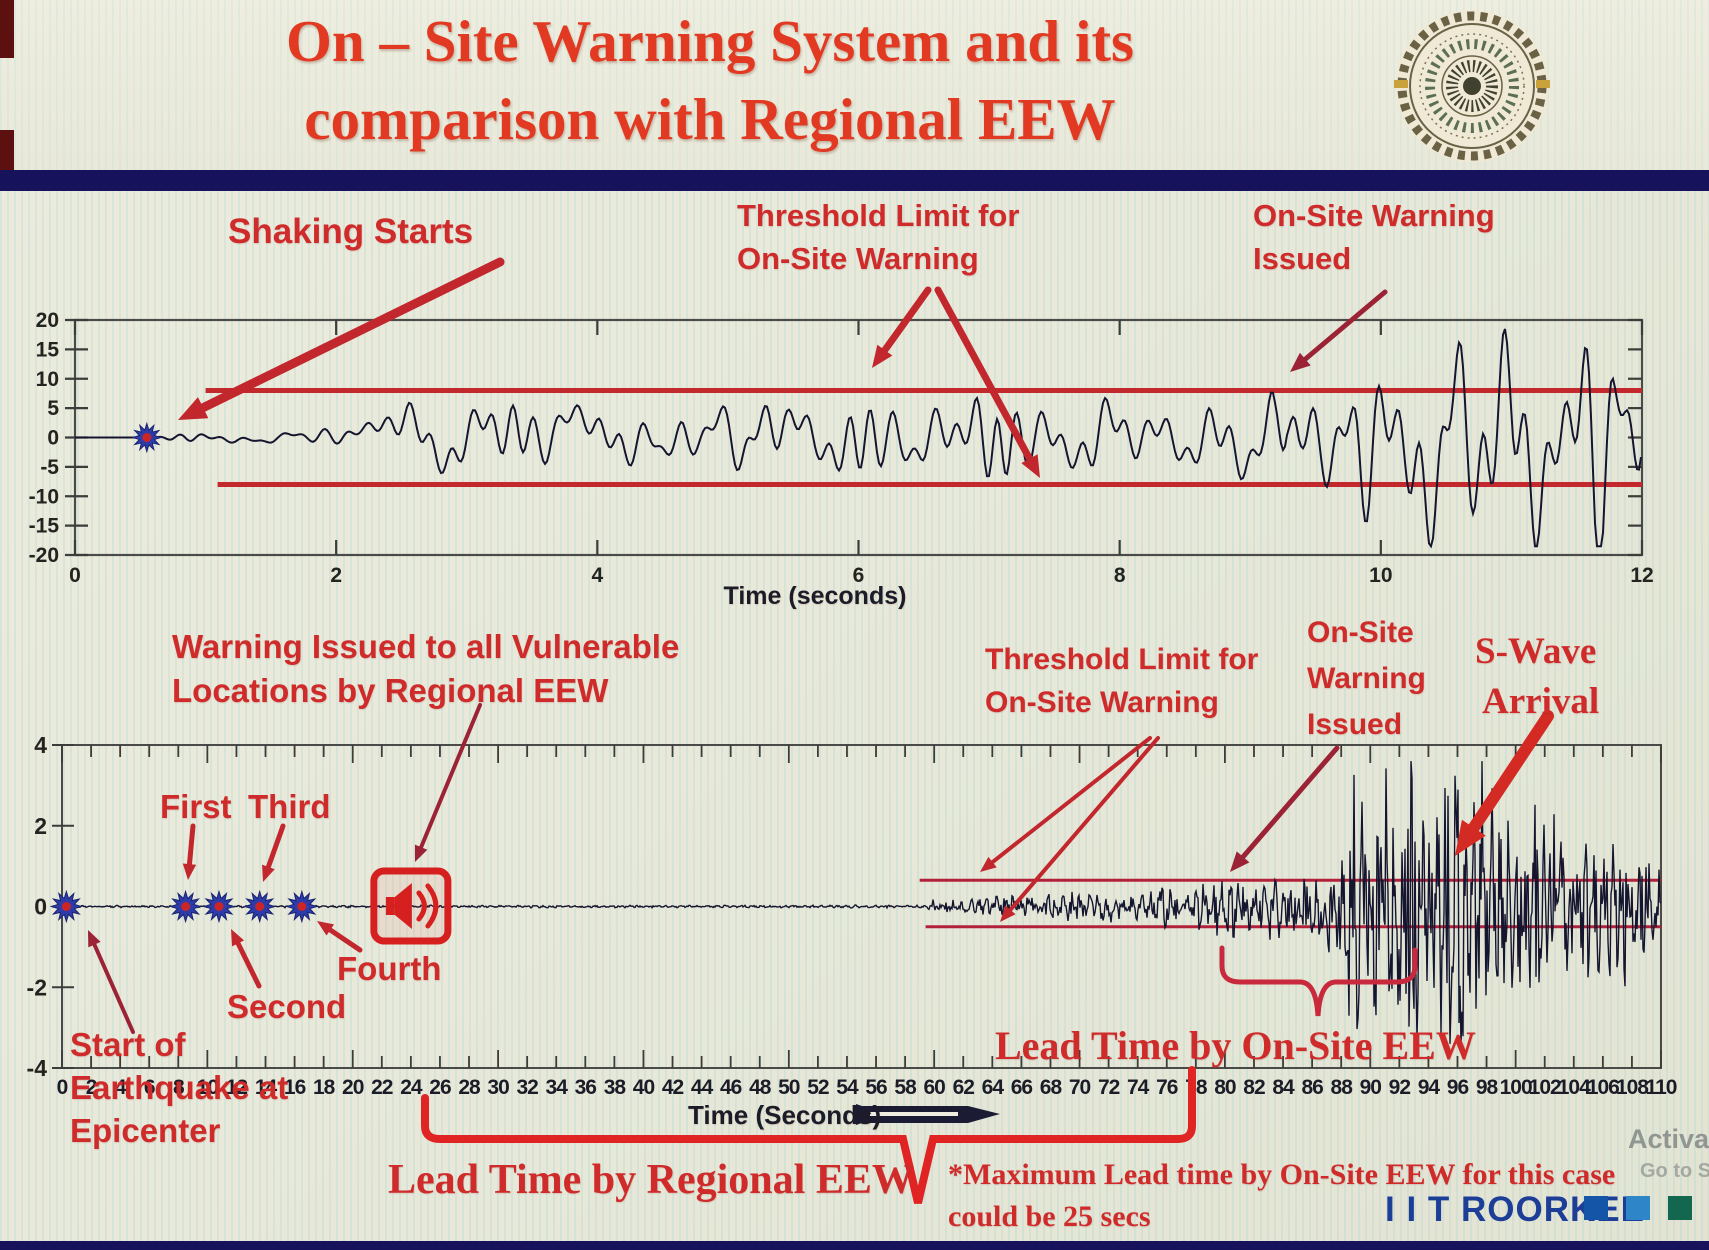 The image size is (1709, 1250). Describe the element at coordinates (1360, 632) in the screenshot. I see `label-onsite-warning-bottom-1: On-Site` at that location.